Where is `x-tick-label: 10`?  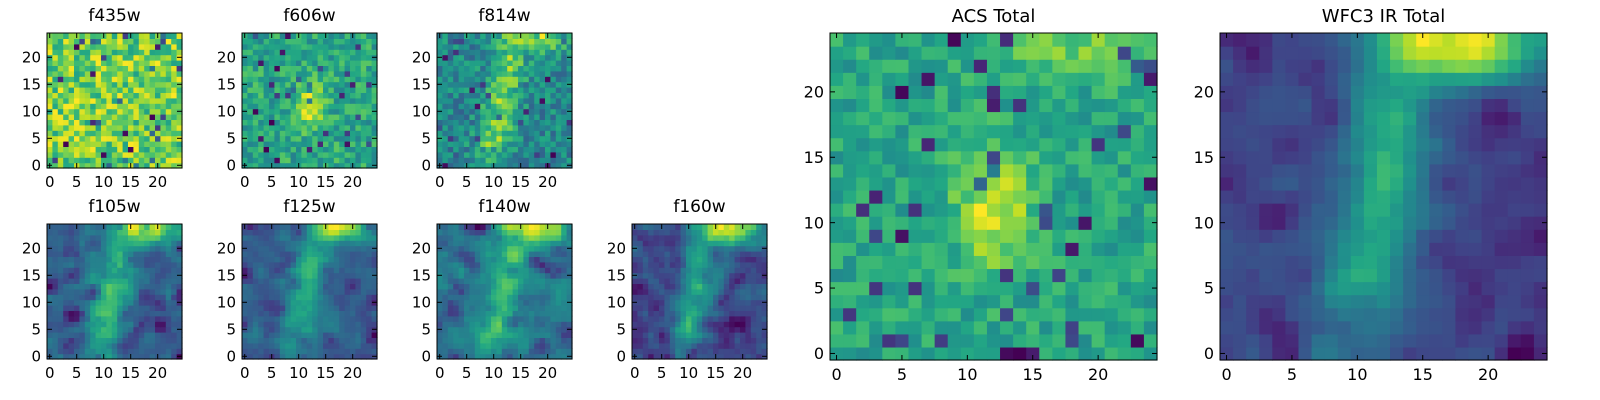 x-tick-label: 10 is located at coordinates (103, 182).